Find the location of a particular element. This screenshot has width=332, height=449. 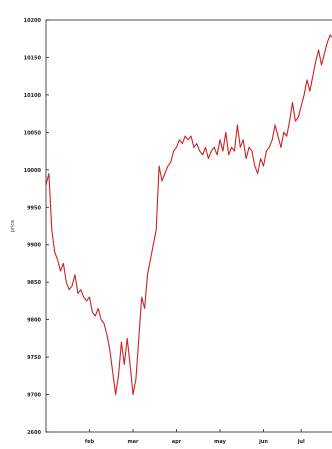

x-tick-label: apr is located at coordinates (177, 442).